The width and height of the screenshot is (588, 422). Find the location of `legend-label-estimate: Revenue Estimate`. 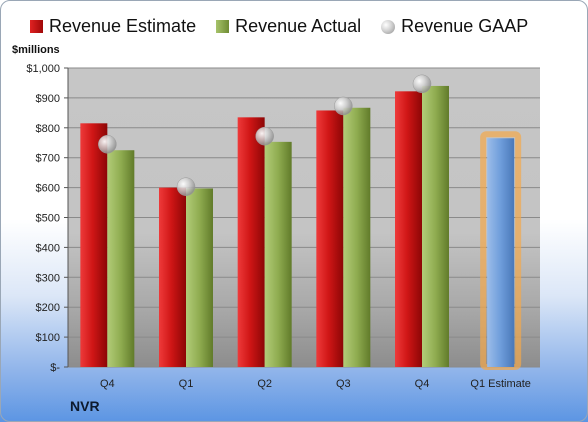

legend-label-estimate: Revenue Estimate is located at coordinates (123, 26).